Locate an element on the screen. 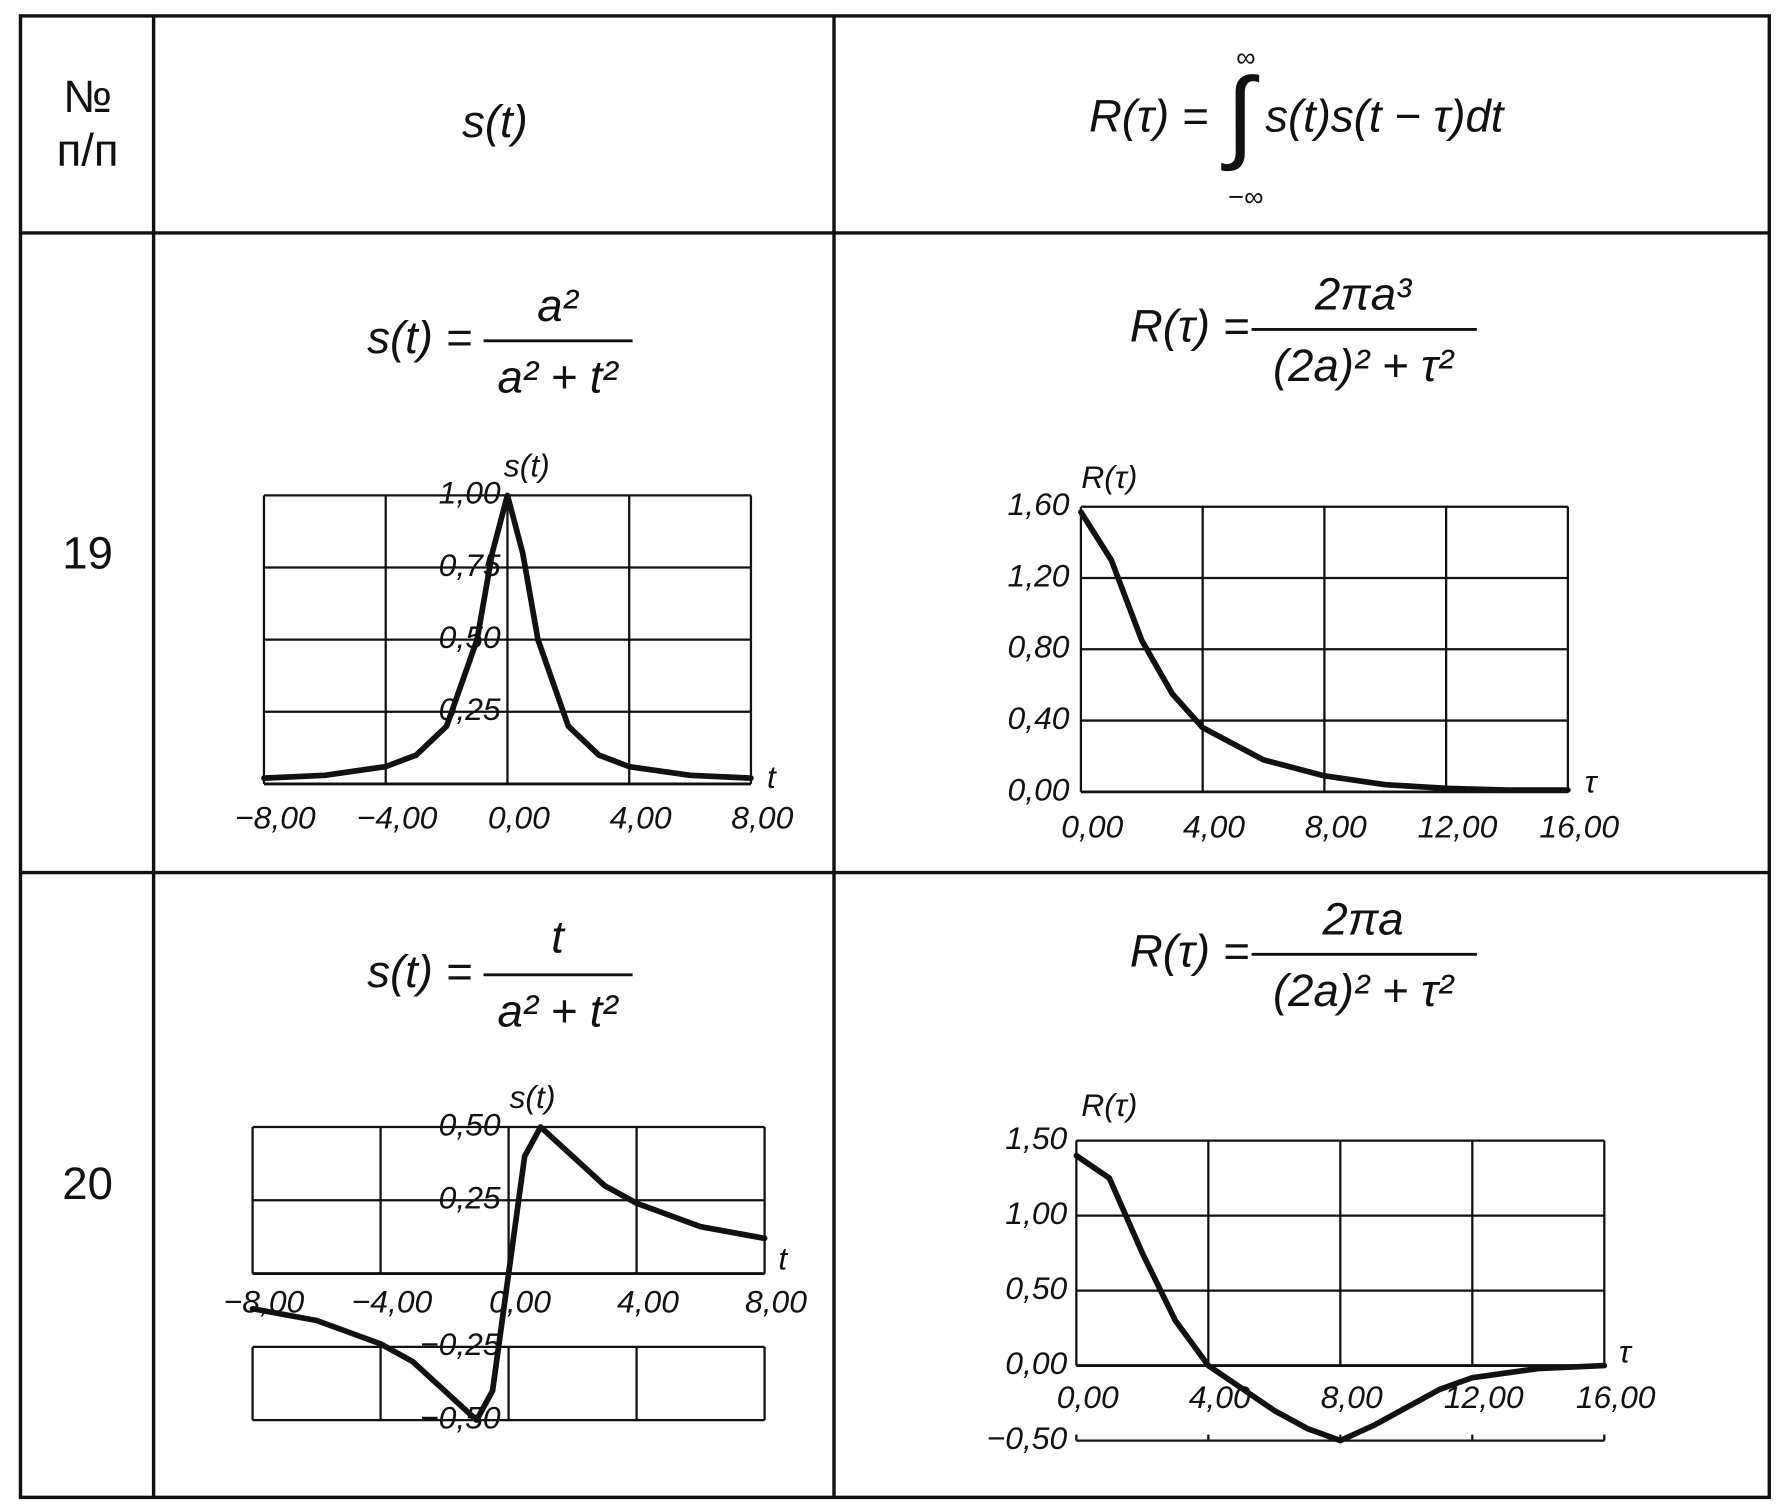  header-number: № is located at coordinates (87, 96).